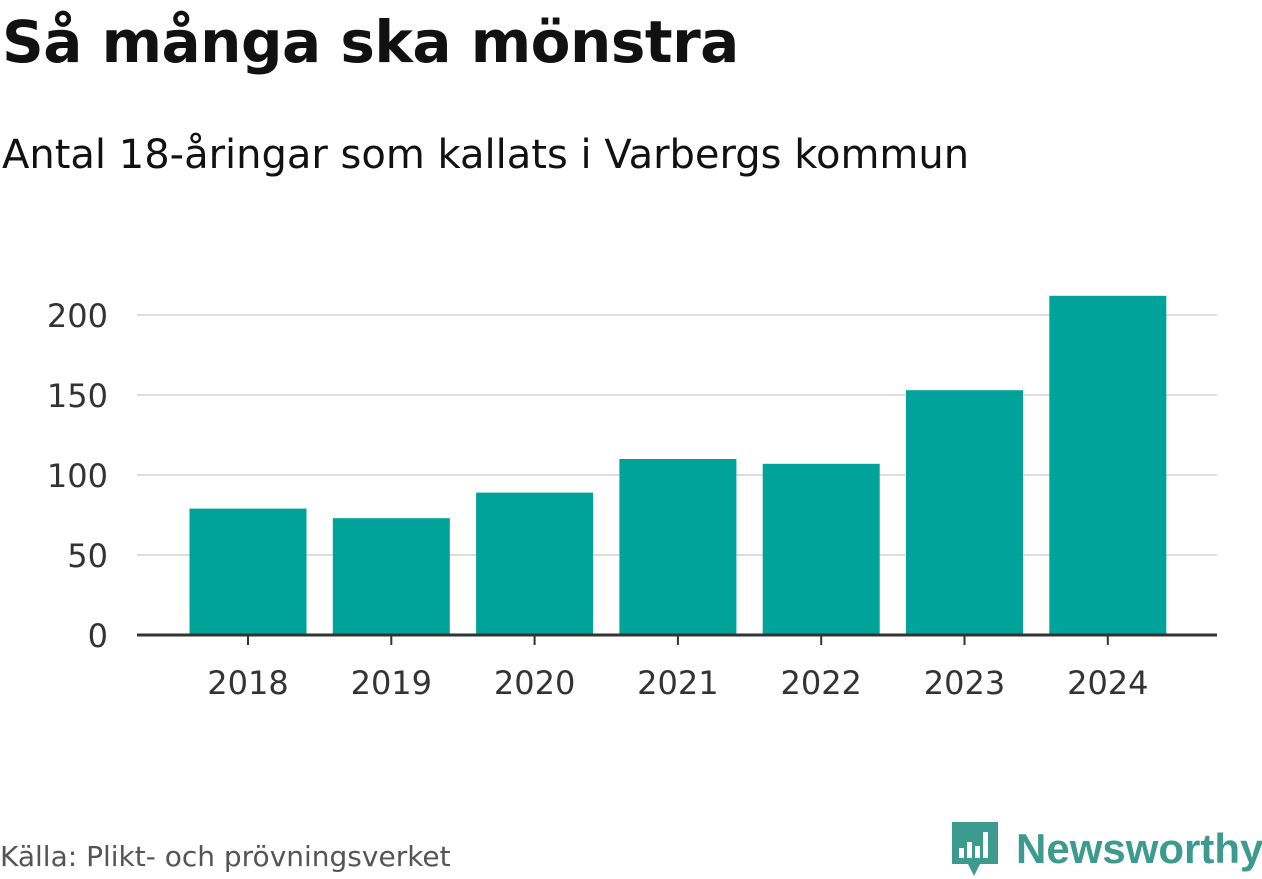 The width and height of the screenshot is (1262, 879). I want to click on bar-2021, so click(678, 547).